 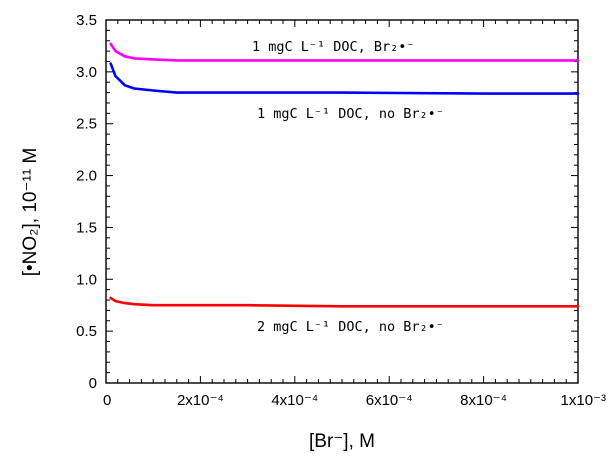 What do you see at coordinates (107, 400) in the screenshot?
I see `x-tick-label: 0` at bounding box center [107, 400].